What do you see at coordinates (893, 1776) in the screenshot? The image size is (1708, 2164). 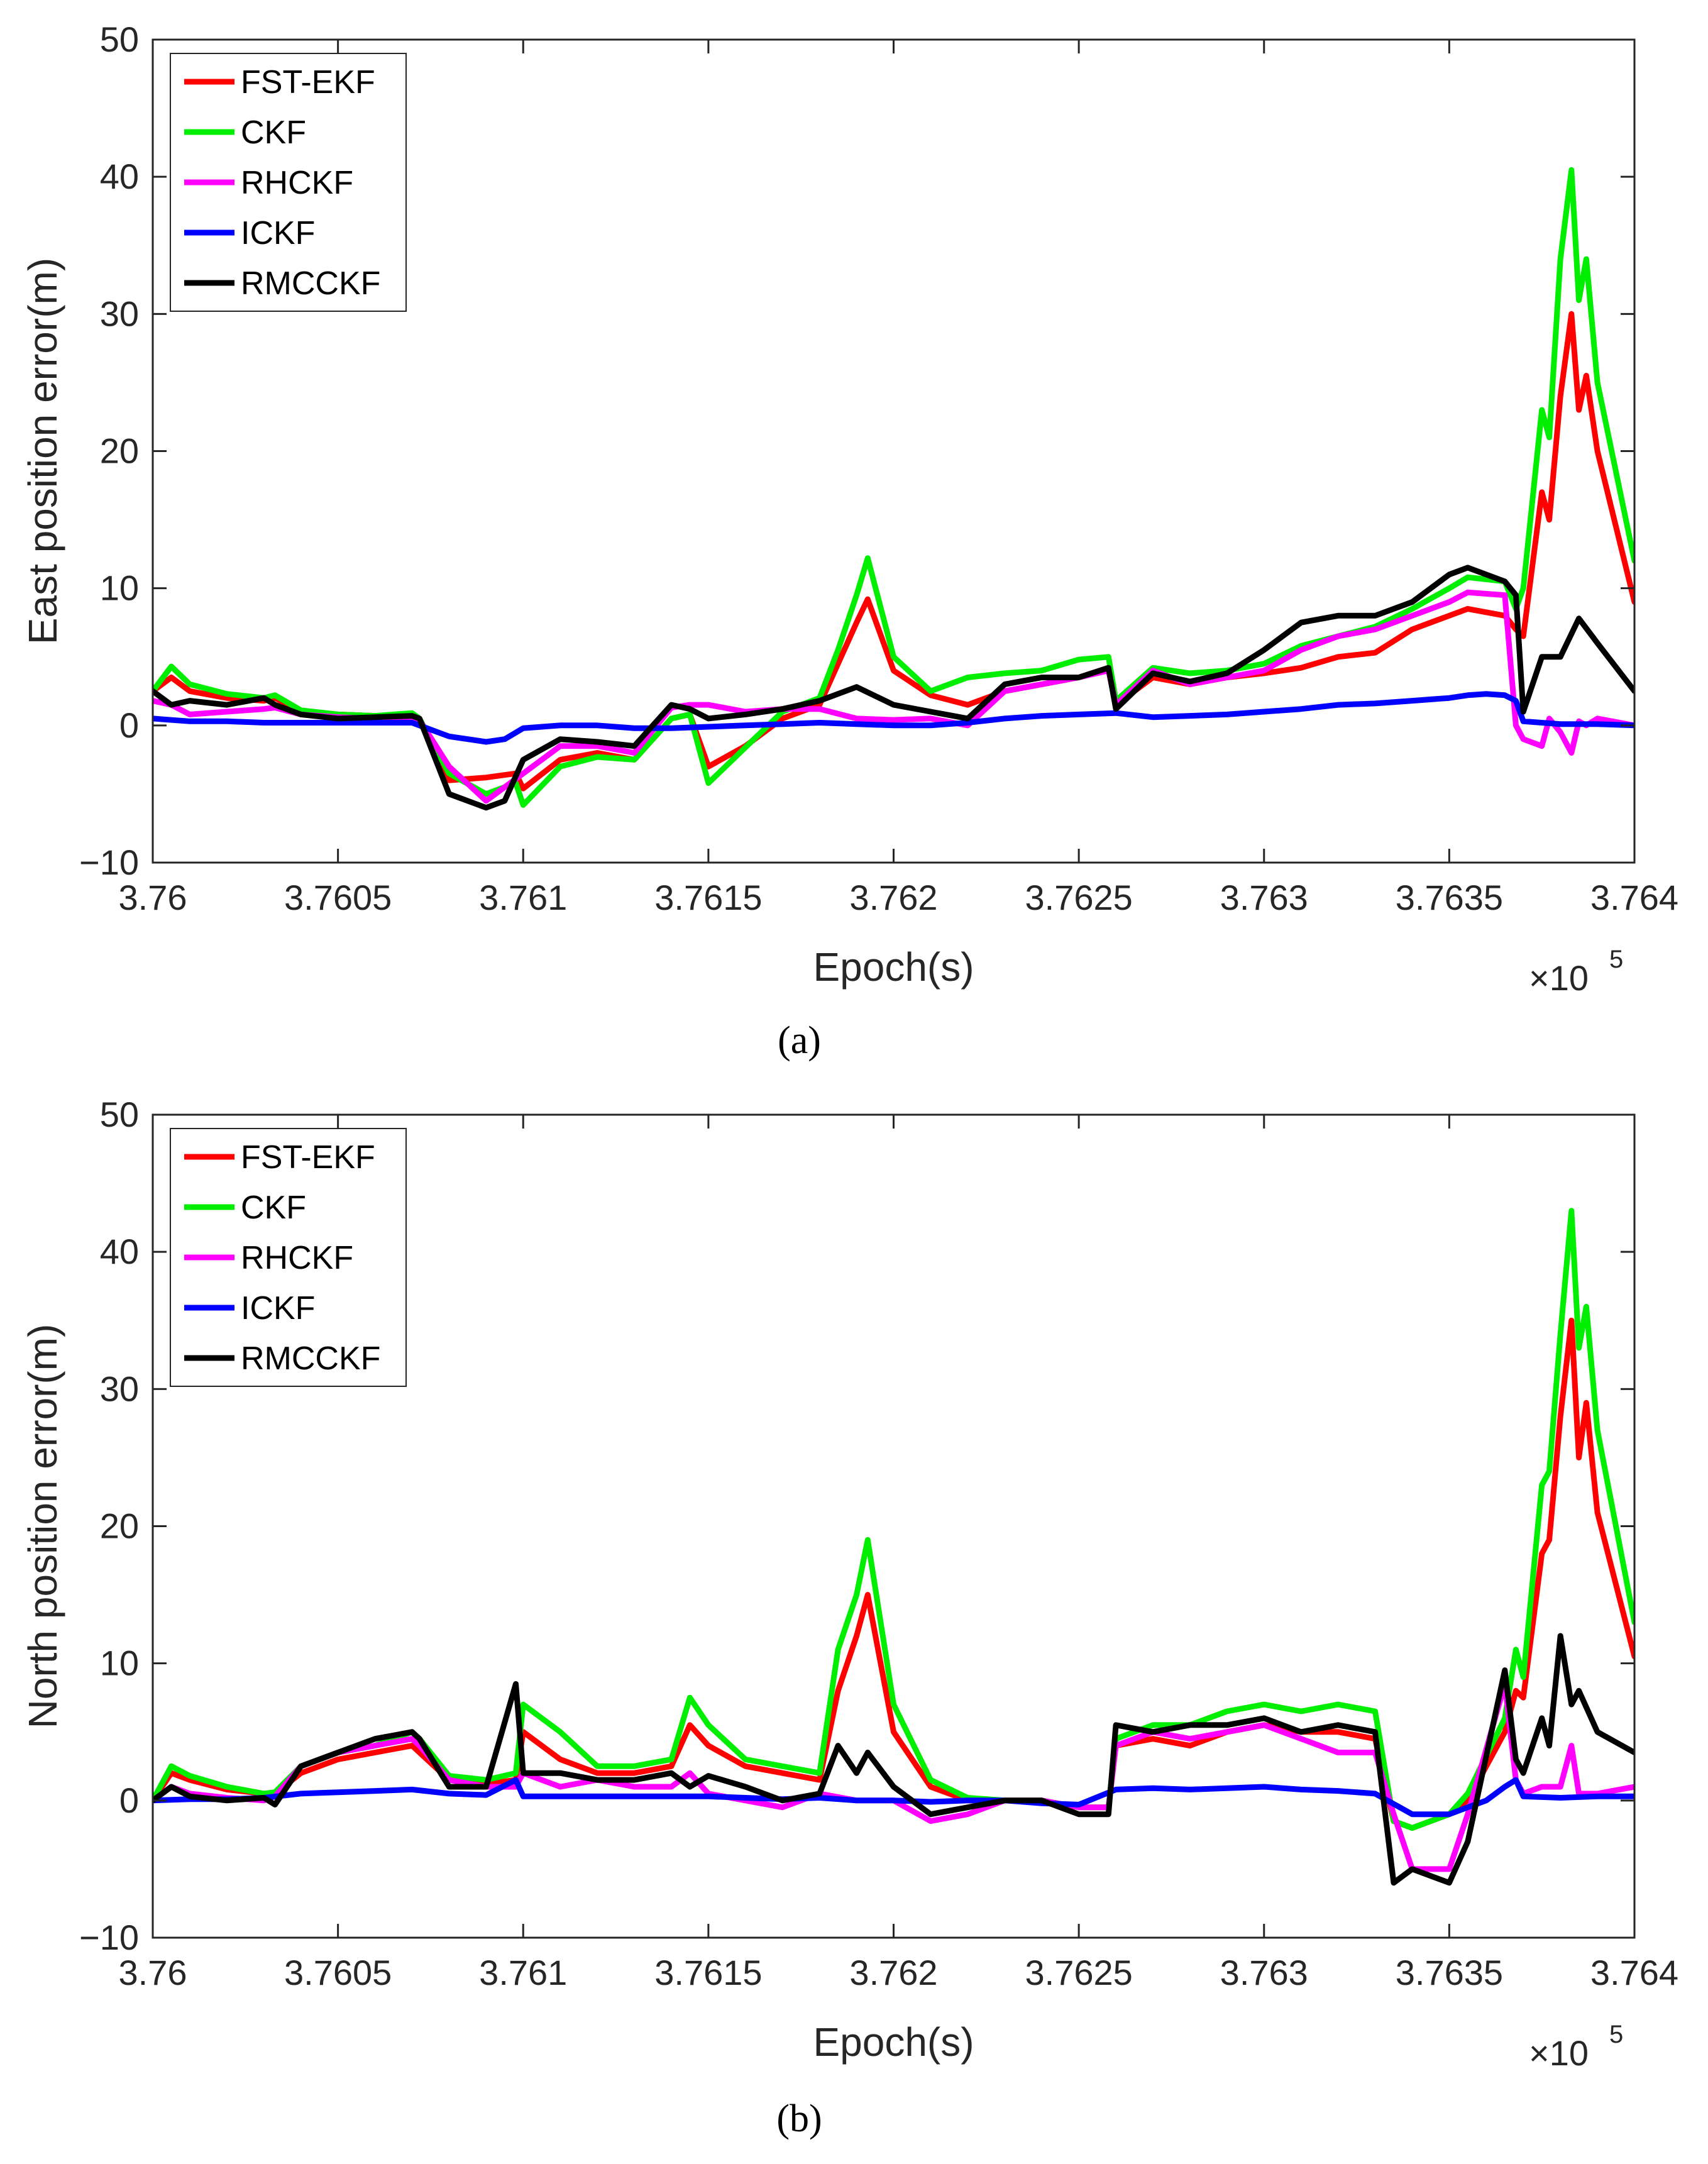 I see `series-line-rhckf` at bounding box center [893, 1776].